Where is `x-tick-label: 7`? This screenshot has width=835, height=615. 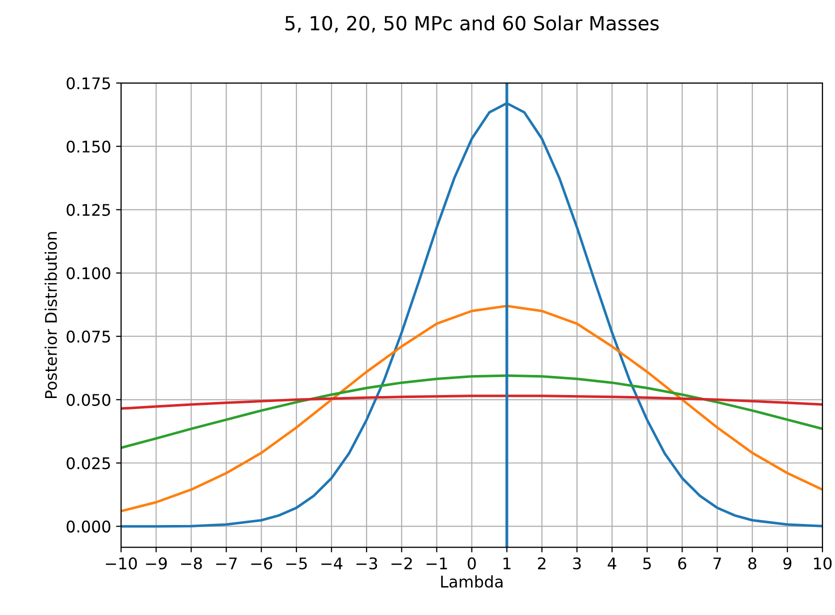 x-tick-label: 7 is located at coordinates (717, 564).